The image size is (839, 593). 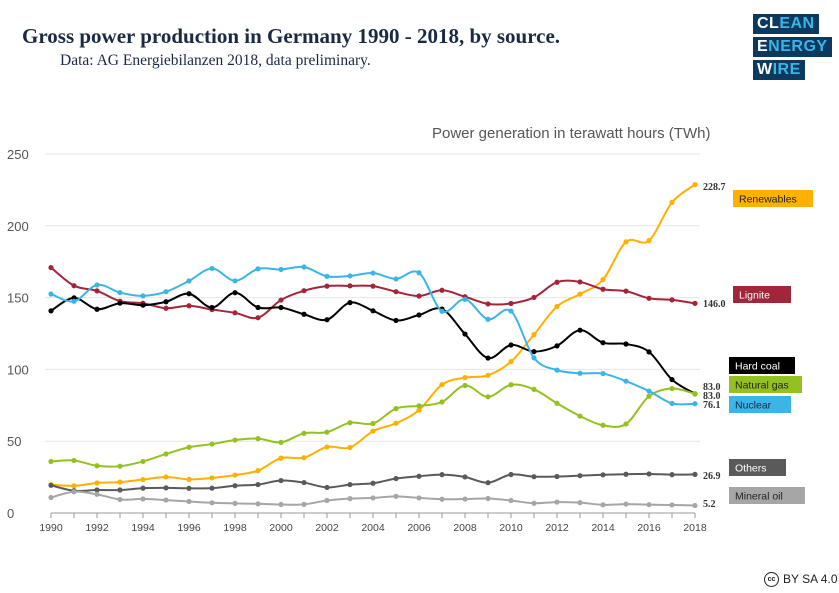 I want to click on end-value-label-mineral-oil: 5.2, so click(x=709, y=504).